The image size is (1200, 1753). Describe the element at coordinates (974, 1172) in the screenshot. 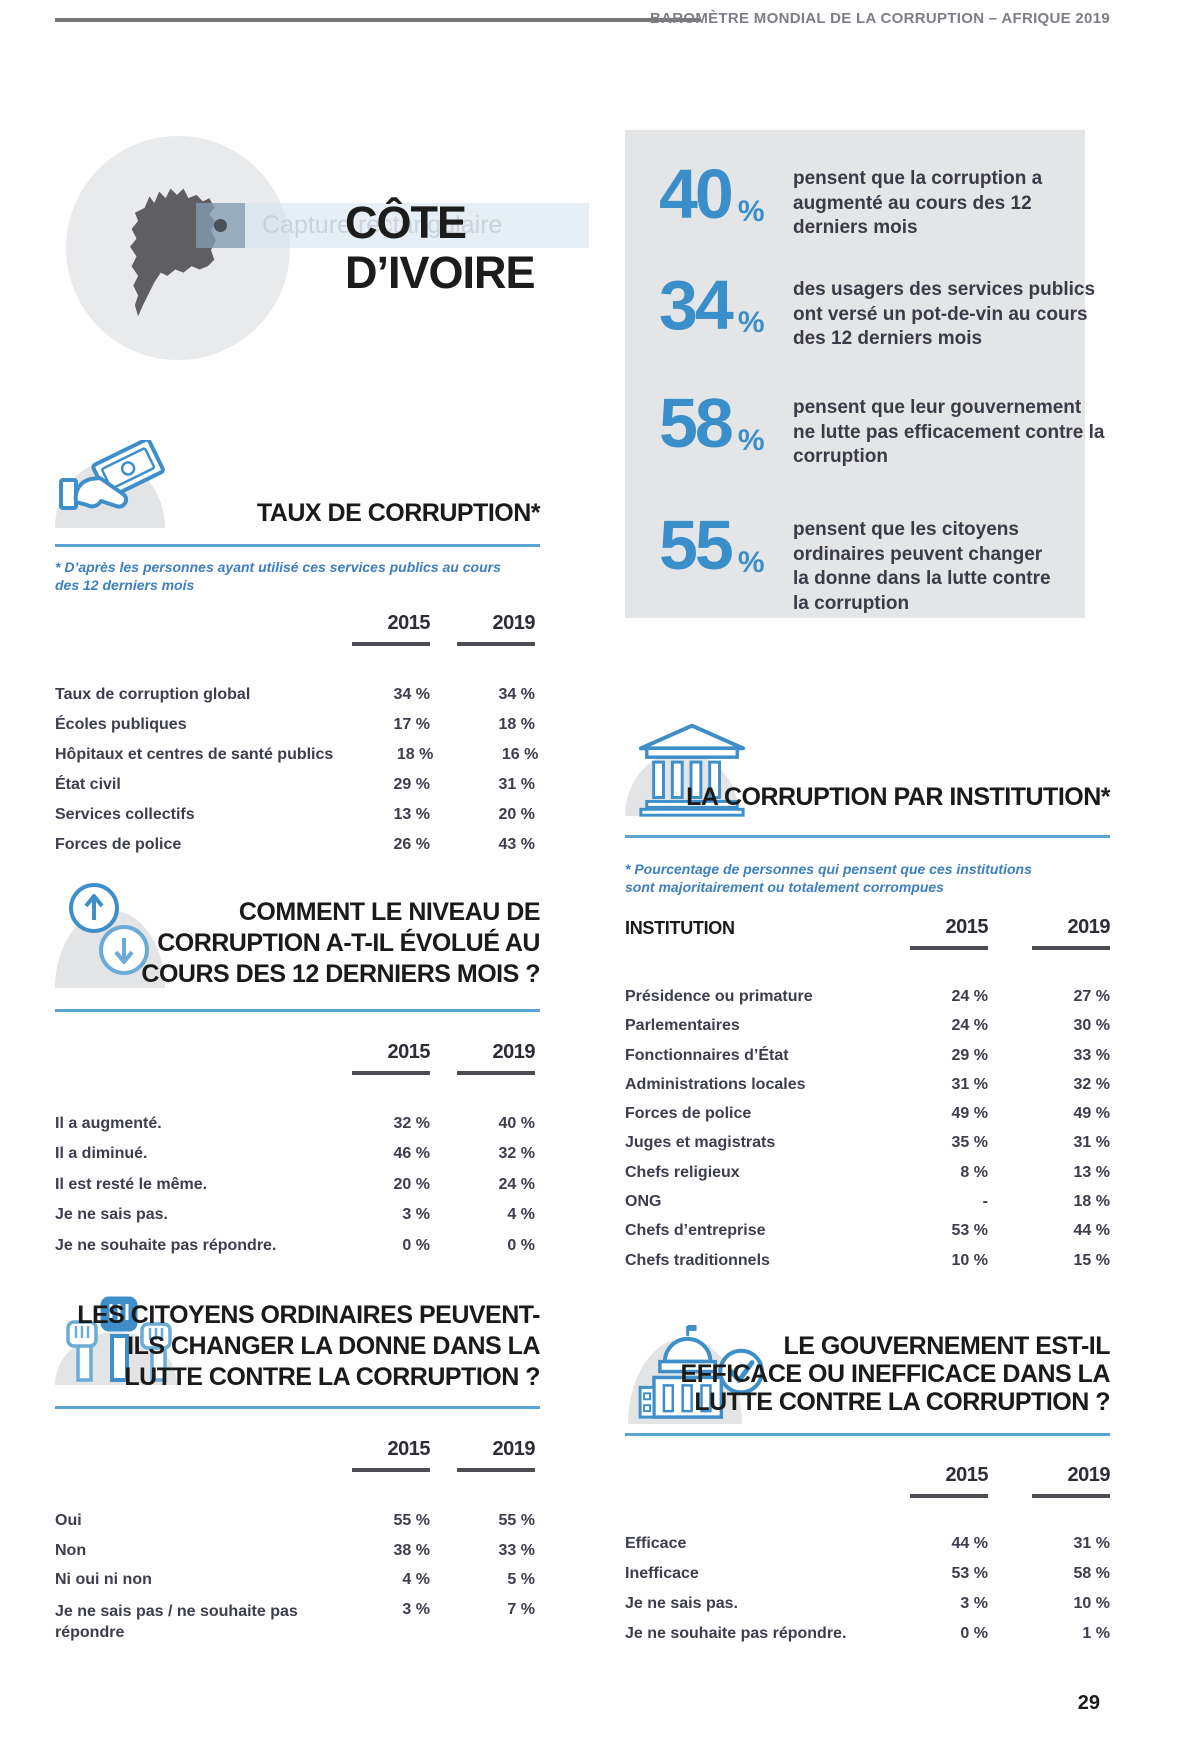

I see `value-2015: 8 %` at that location.